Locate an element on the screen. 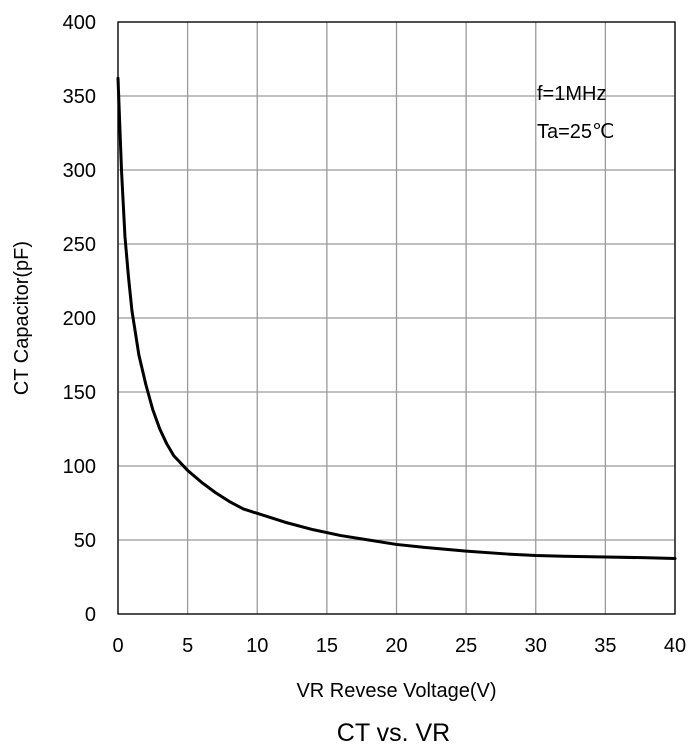  annotation-temperature: Ta=25℃ is located at coordinates (576, 132).